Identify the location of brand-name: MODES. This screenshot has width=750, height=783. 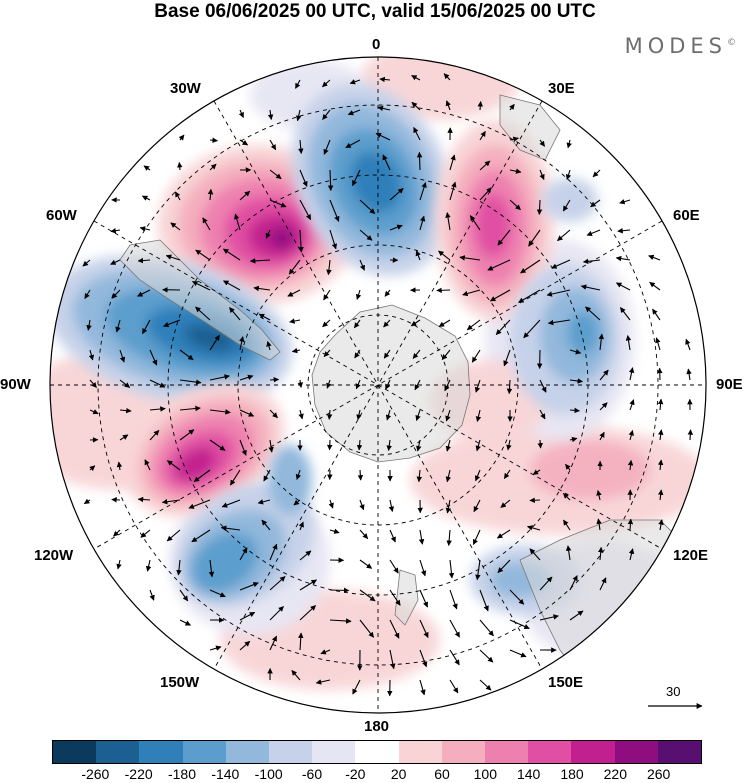
(675, 46).